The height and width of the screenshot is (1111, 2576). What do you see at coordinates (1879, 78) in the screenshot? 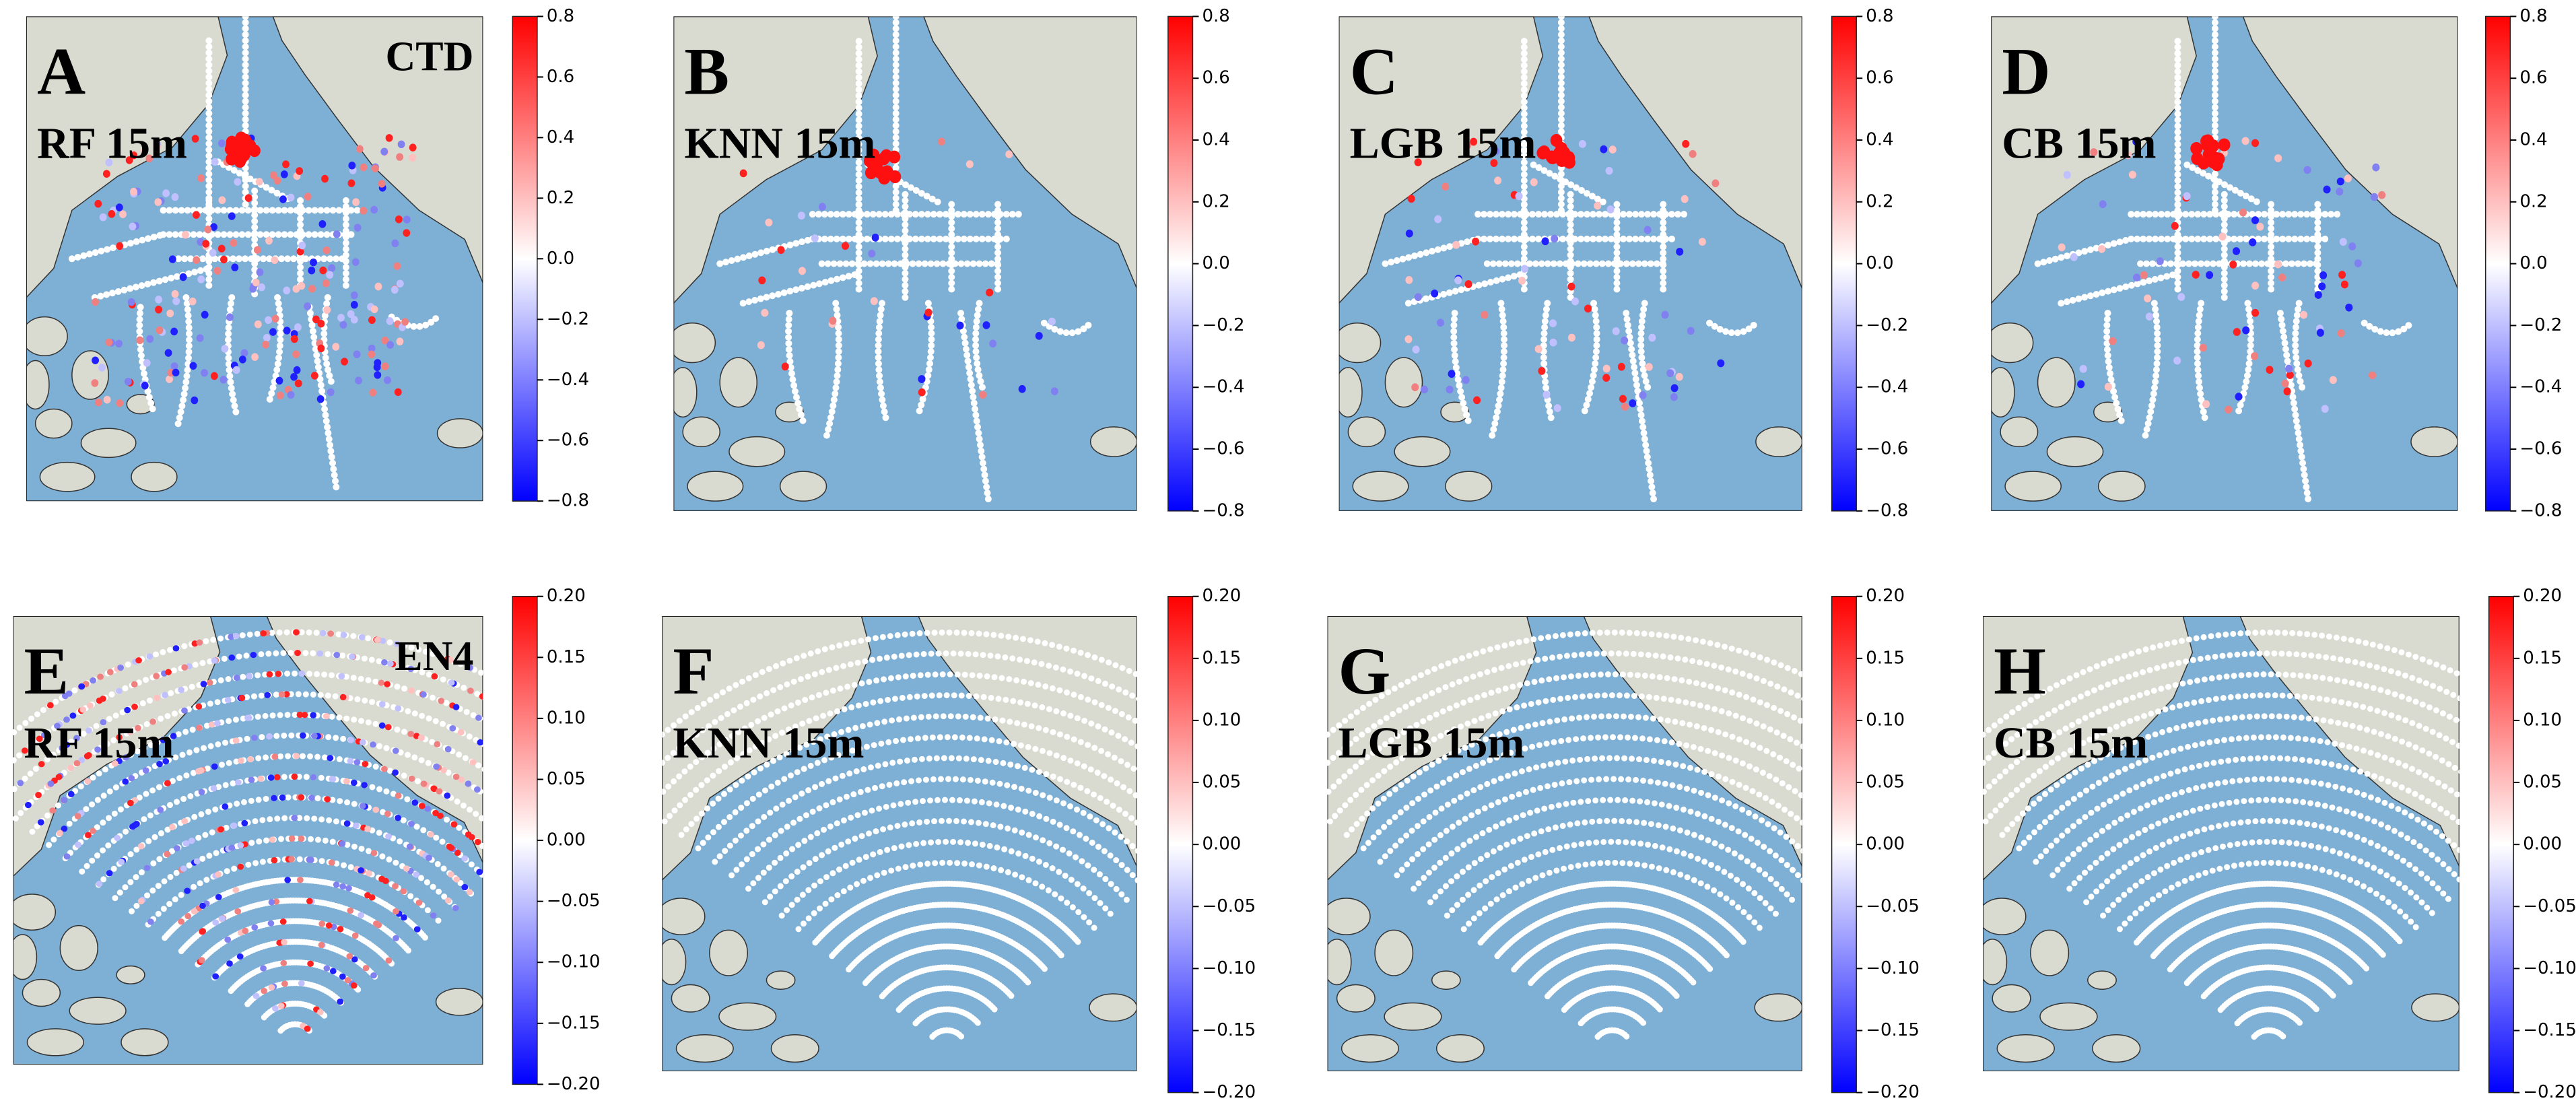
I see `colorbar-tick-label: 0.6` at bounding box center [1879, 78].